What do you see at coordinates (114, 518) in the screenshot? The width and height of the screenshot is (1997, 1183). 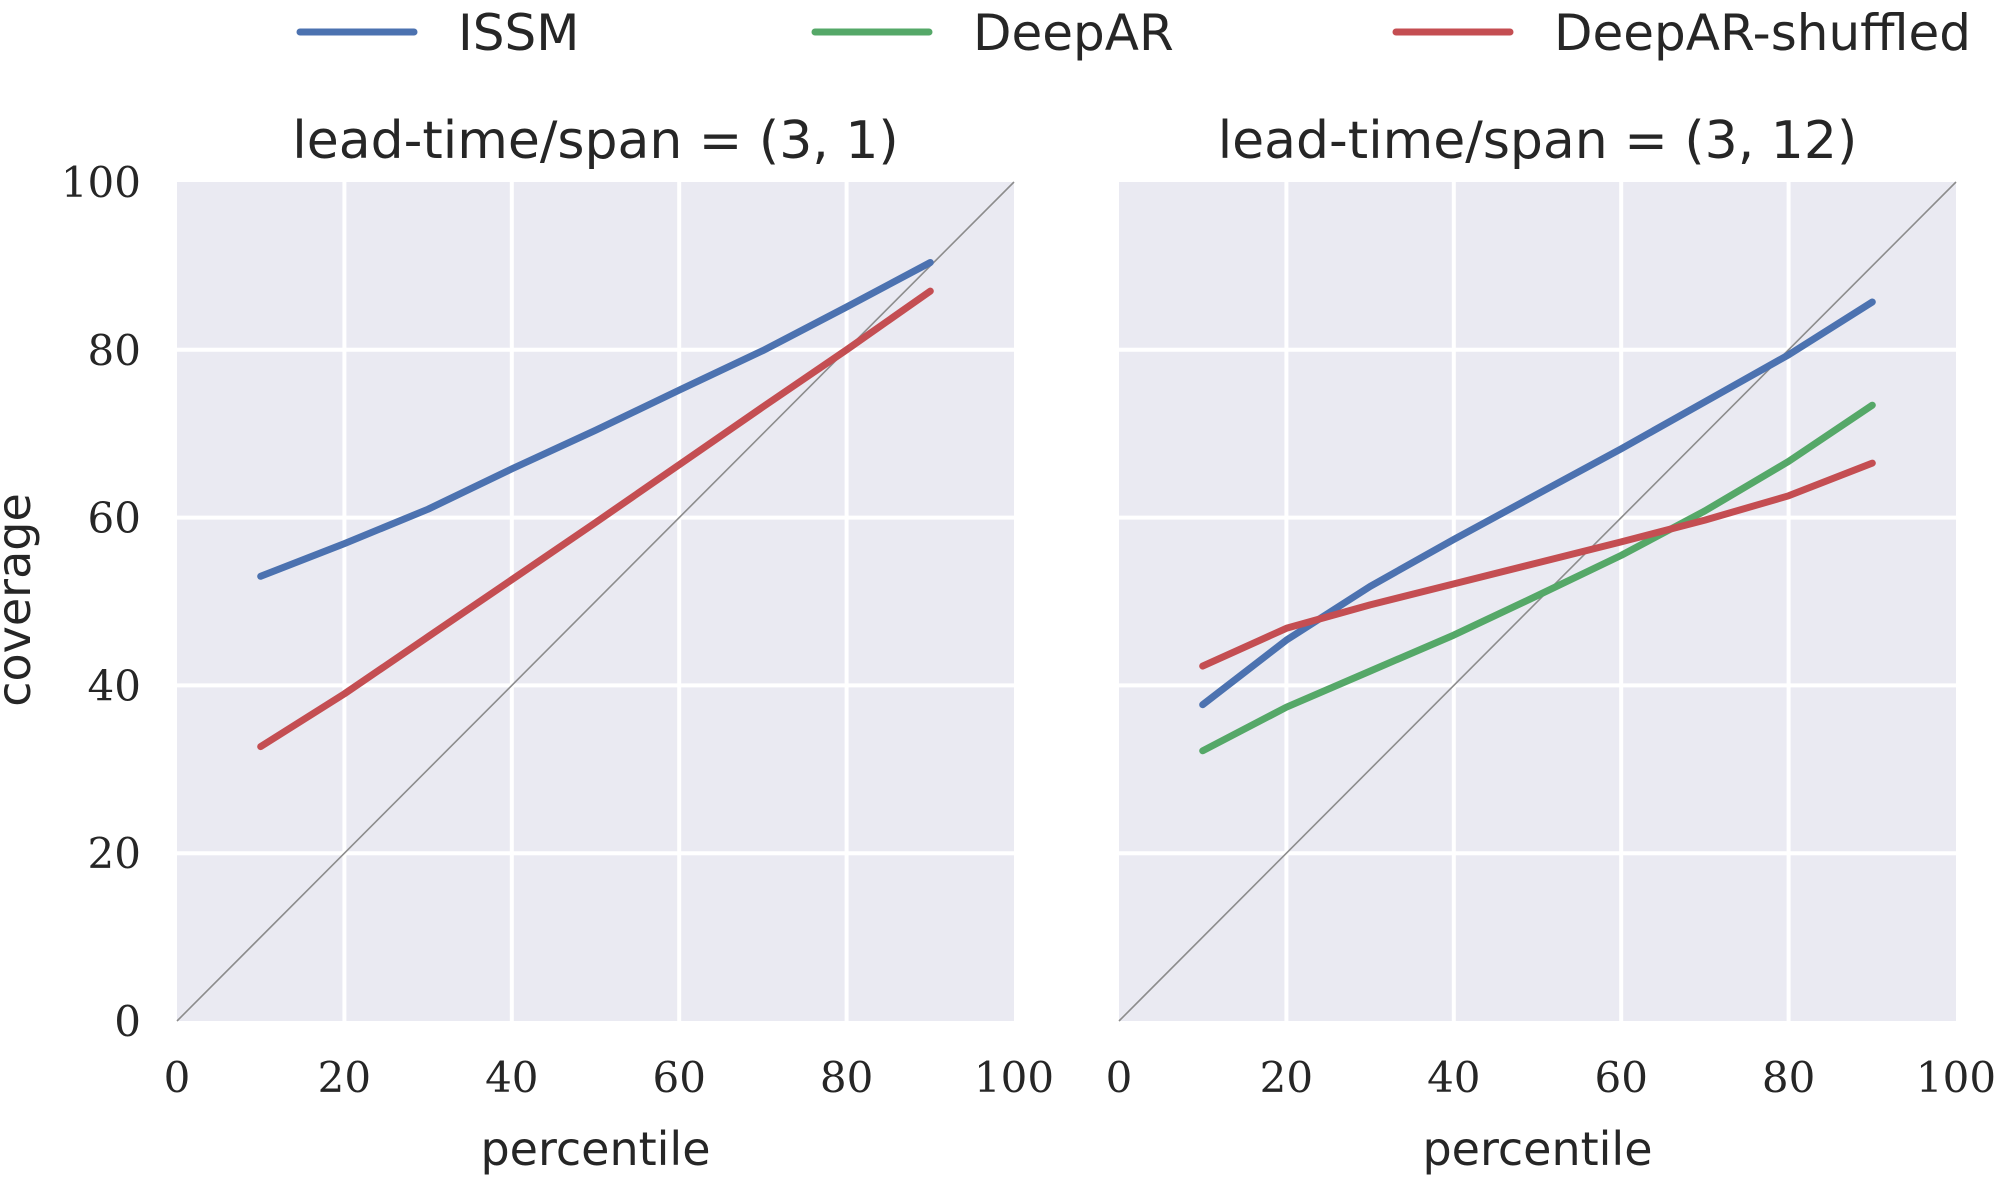 I see `y-tick-label: 60` at bounding box center [114, 518].